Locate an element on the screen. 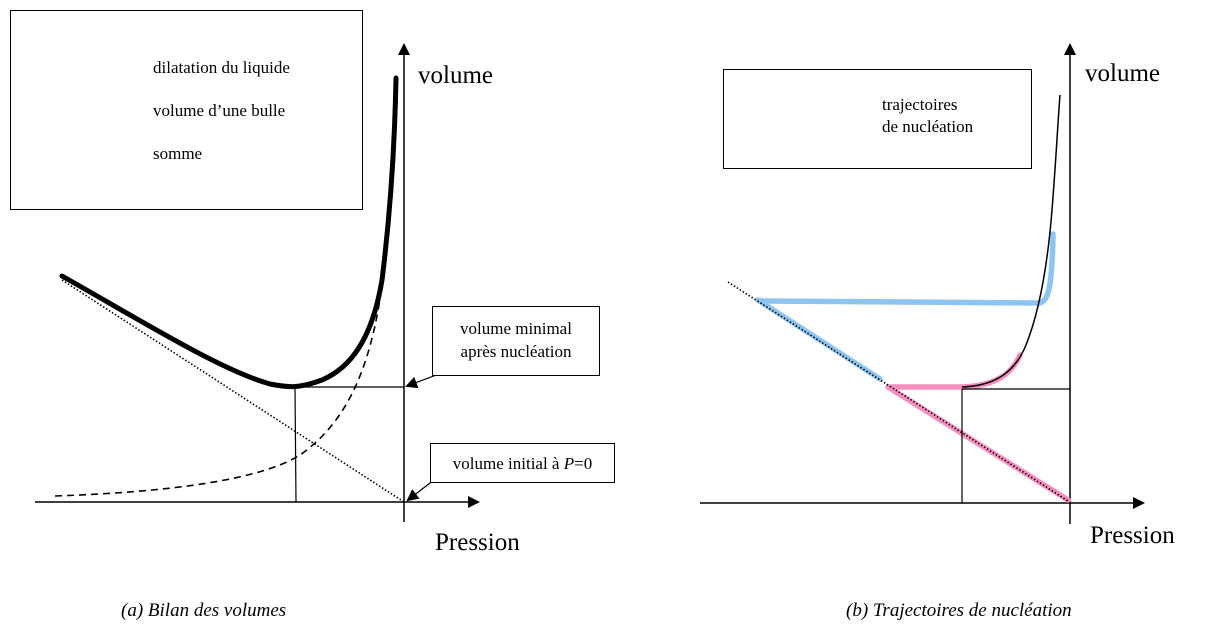 This screenshot has height=630, width=1209. panel-a-caption: (a) Bilan des volumes is located at coordinates (204, 610).